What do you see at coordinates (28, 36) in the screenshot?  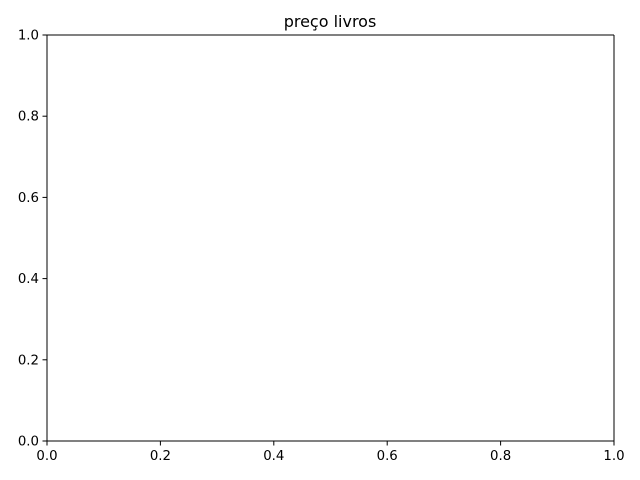 I see `y-tick-label: 1.0` at bounding box center [28, 36].